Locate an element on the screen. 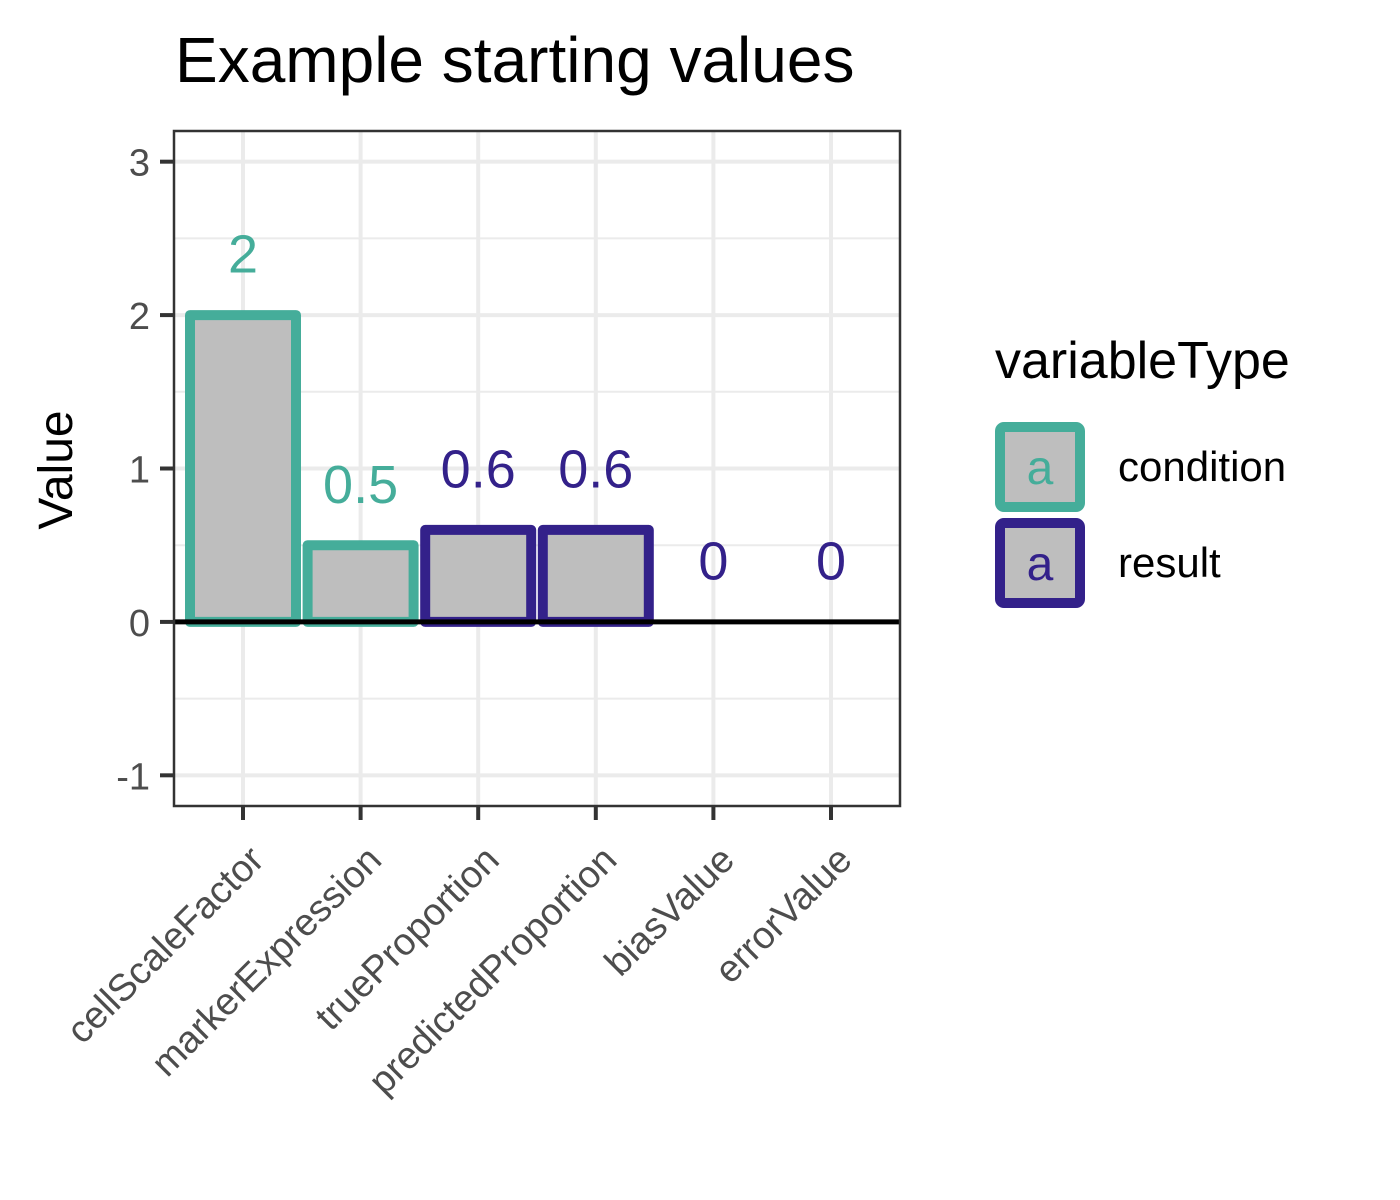 The height and width of the screenshot is (1200, 1400). y-tick-label: 2 is located at coordinates (139, 317).